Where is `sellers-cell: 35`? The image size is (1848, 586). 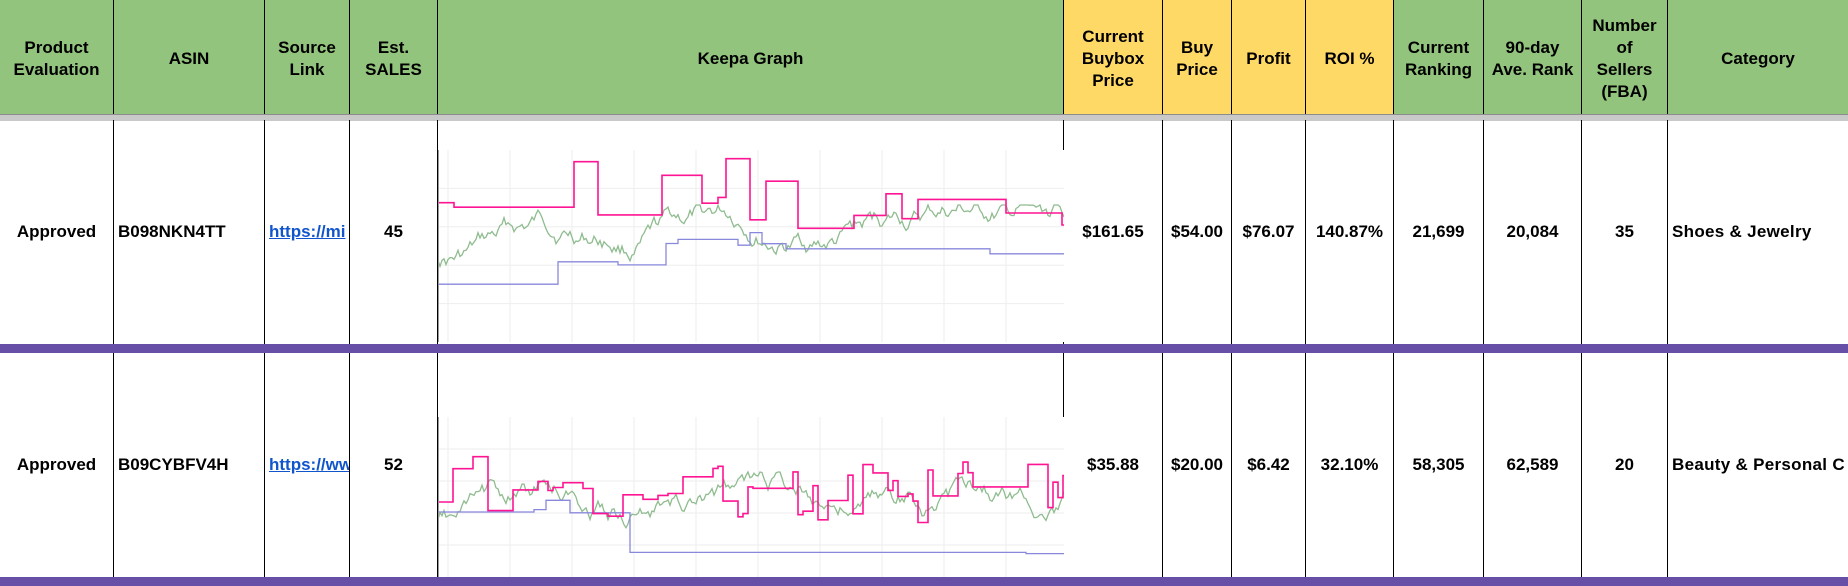
sellers-cell: 35 is located at coordinates (1625, 232).